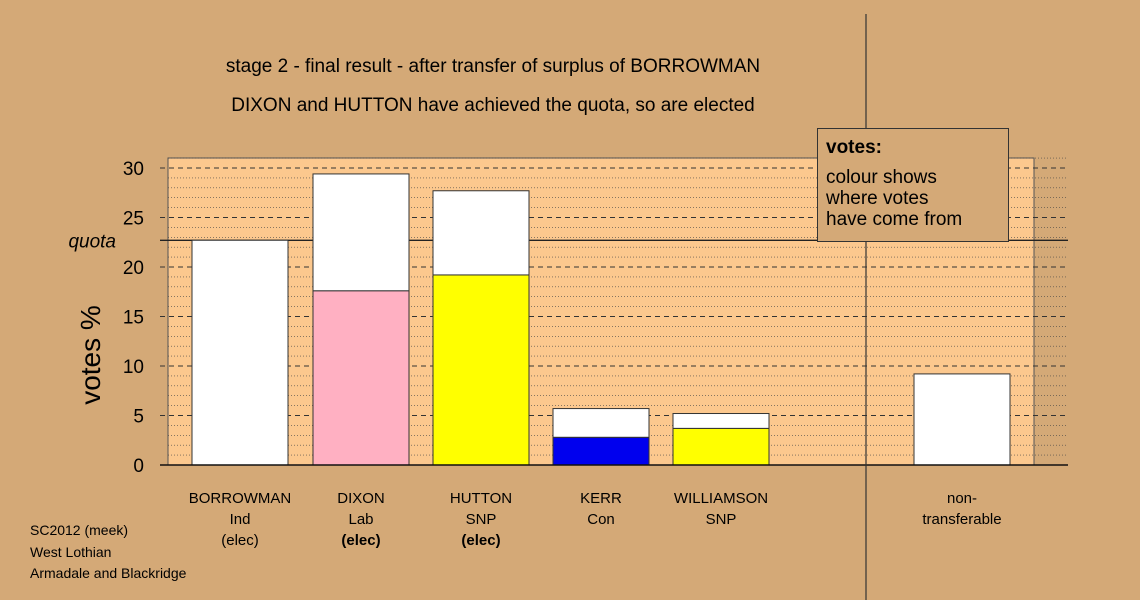 The width and height of the screenshot is (1140, 600). What do you see at coordinates (240, 519) in the screenshot?
I see `x-category-label: Ind` at bounding box center [240, 519].